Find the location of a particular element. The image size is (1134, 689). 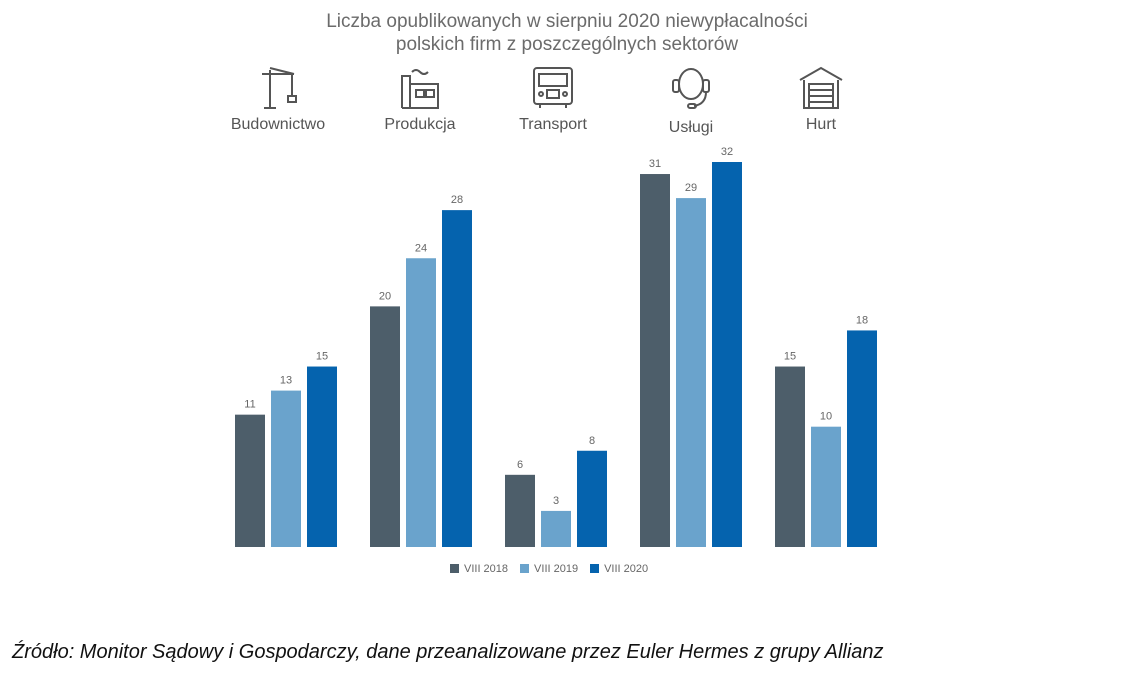

headset-icon is located at coordinates (691, 88).